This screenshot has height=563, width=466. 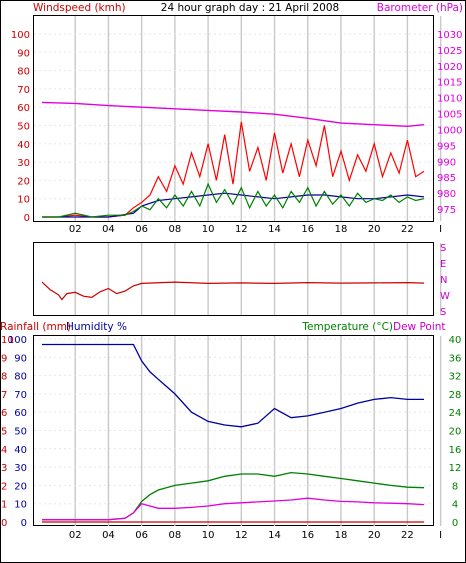 What do you see at coordinates (449, 115) in the screenshot?
I see `wind-right-tick: 1005` at bounding box center [449, 115].